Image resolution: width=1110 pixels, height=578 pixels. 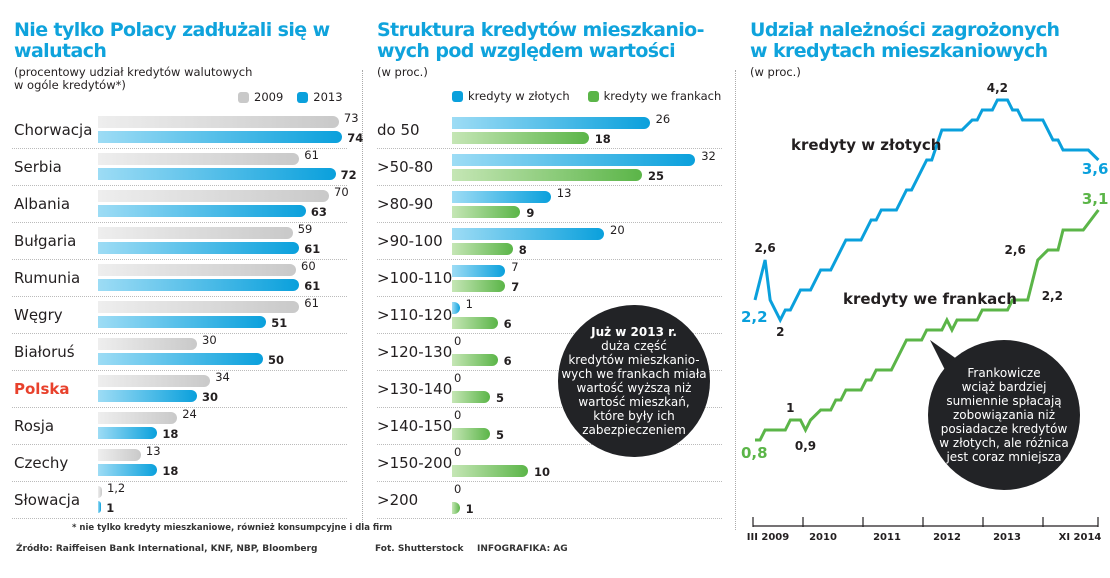 What do you see at coordinates (189, 414) in the screenshot?
I see `value-label: 24` at bounding box center [189, 414].